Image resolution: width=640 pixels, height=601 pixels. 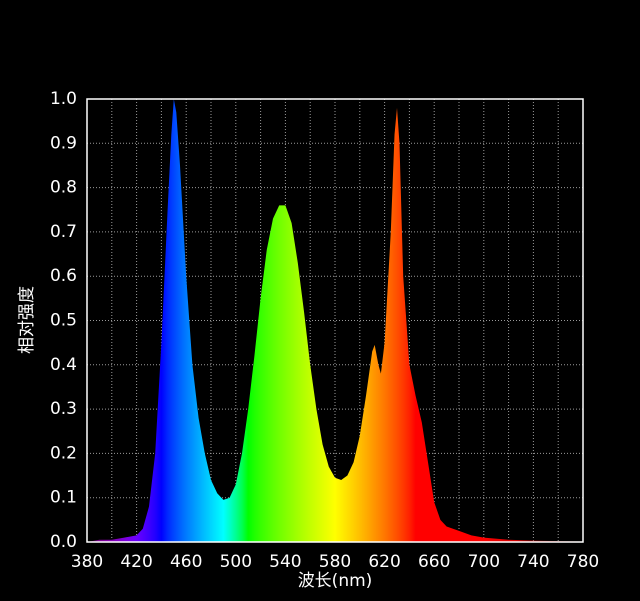 What do you see at coordinates (63, 498) in the screenshot?
I see `y-tick-label: 0.1` at bounding box center [63, 498].